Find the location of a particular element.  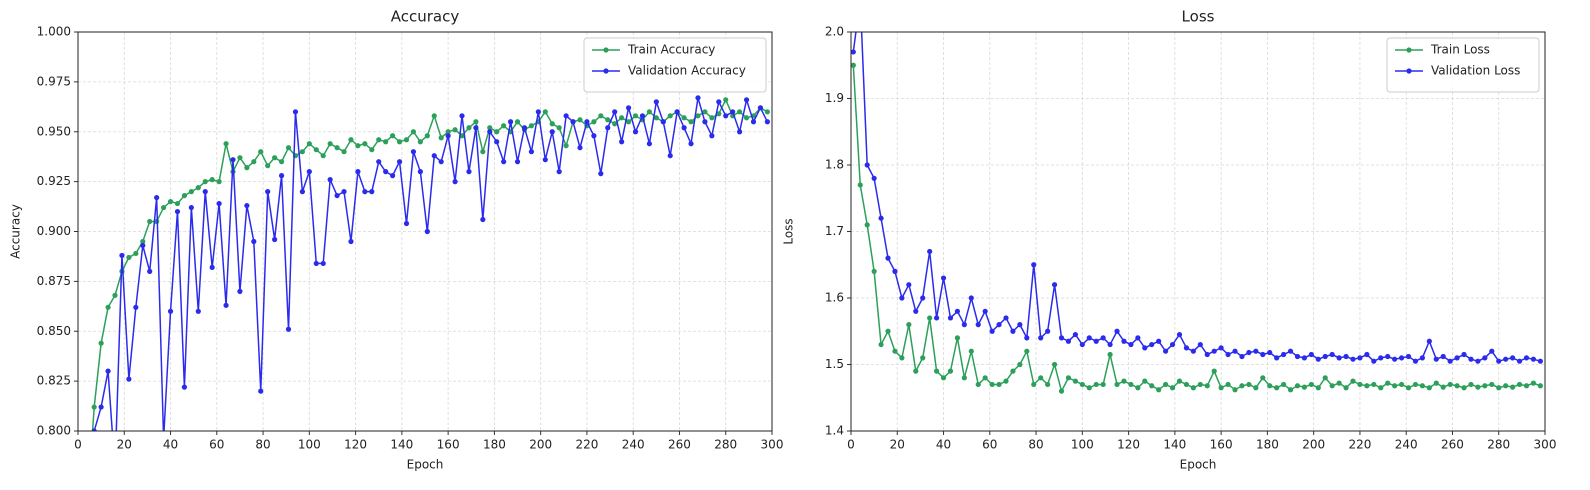

y-tick-label: 1.5 is located at coordinates (834, 364).